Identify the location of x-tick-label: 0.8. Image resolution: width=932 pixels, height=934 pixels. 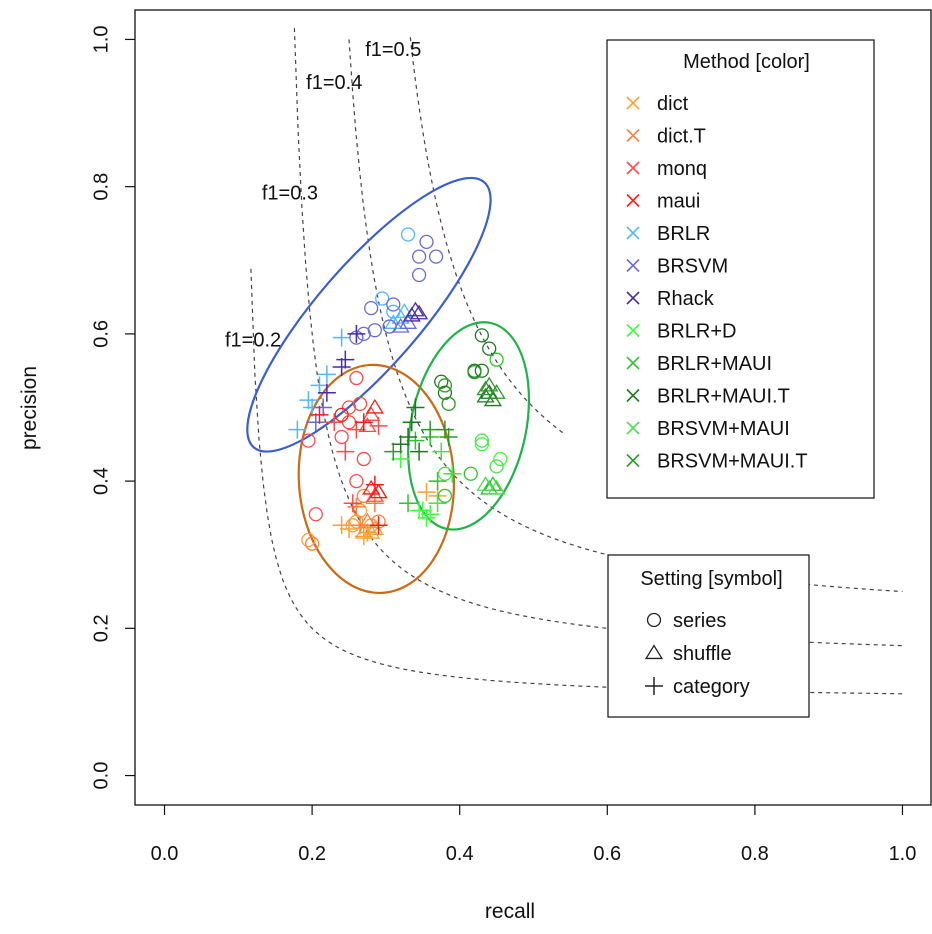
(755, 854).